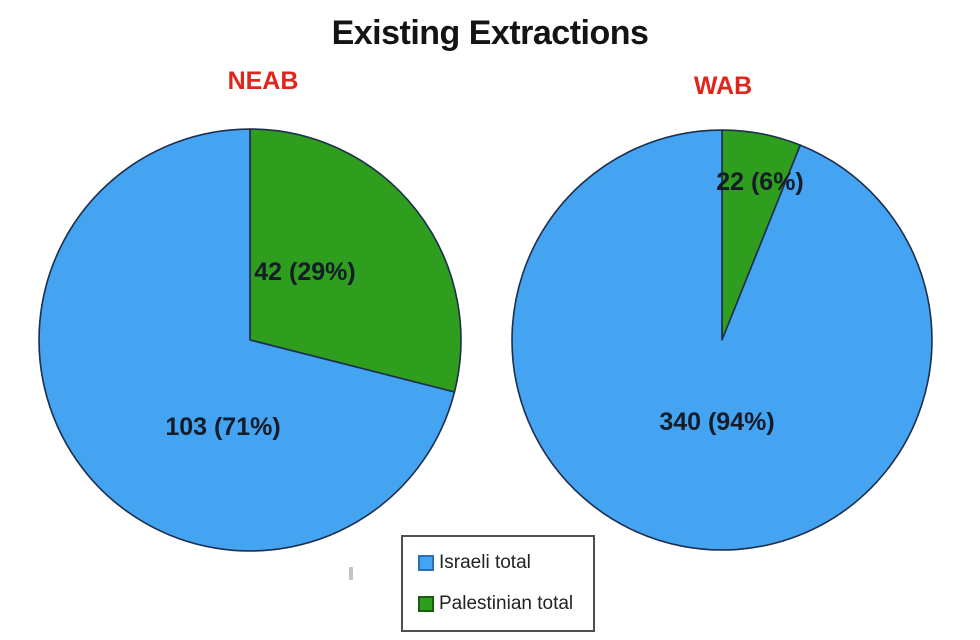 The height and width of the screenshot is (640, 980). I want to click on pie-slice-palestinian-total, so click(355, 260).